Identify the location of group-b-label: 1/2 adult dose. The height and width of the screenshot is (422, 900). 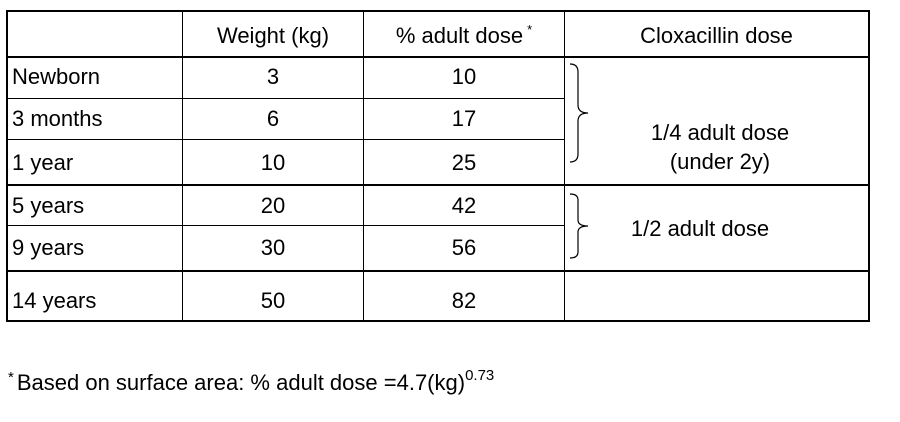
(700, 228).